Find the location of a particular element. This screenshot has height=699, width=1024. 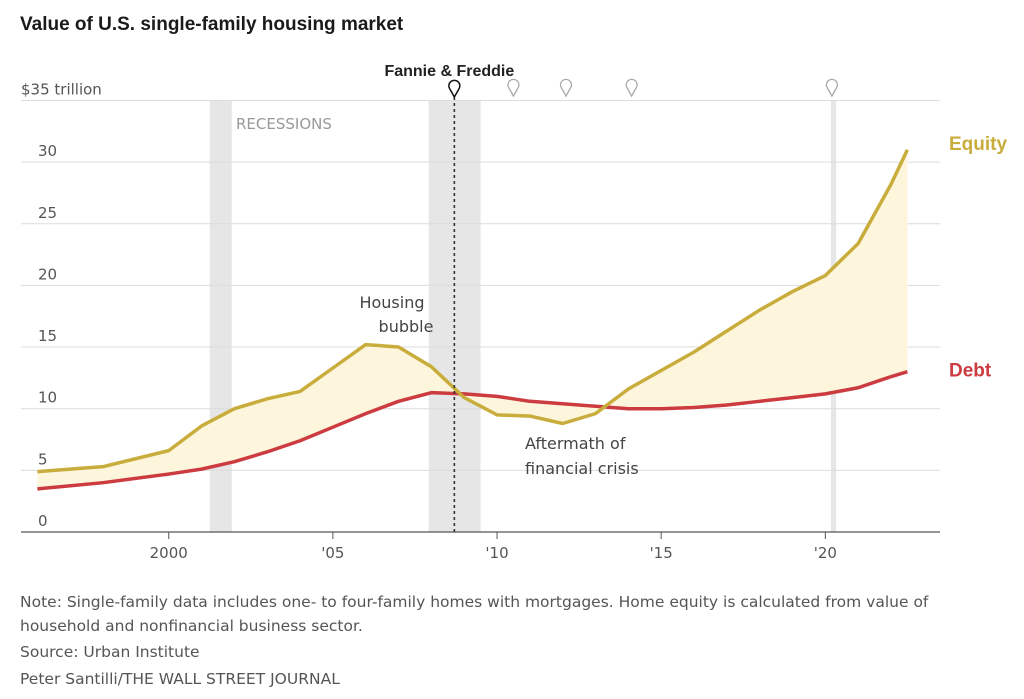

debt-series-label: Debt is located at coordinates (970, 371).